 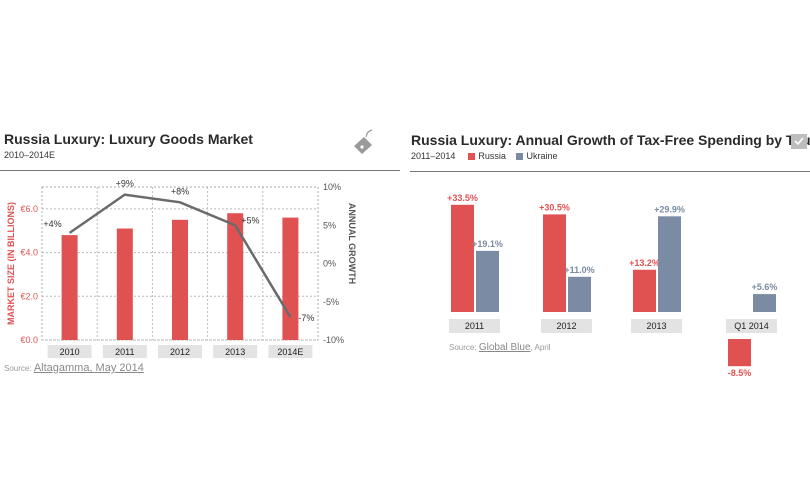 I want to click on ukraine-data-label: +11.0%, so click(x=579, y=270).